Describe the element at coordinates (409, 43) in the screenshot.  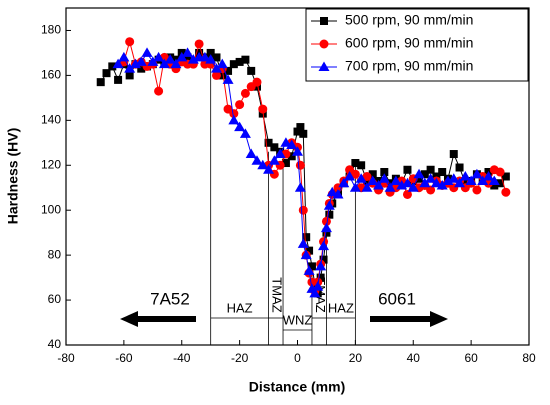
I see `legend-label: 600 rpm, 90 mm/min` at that location.